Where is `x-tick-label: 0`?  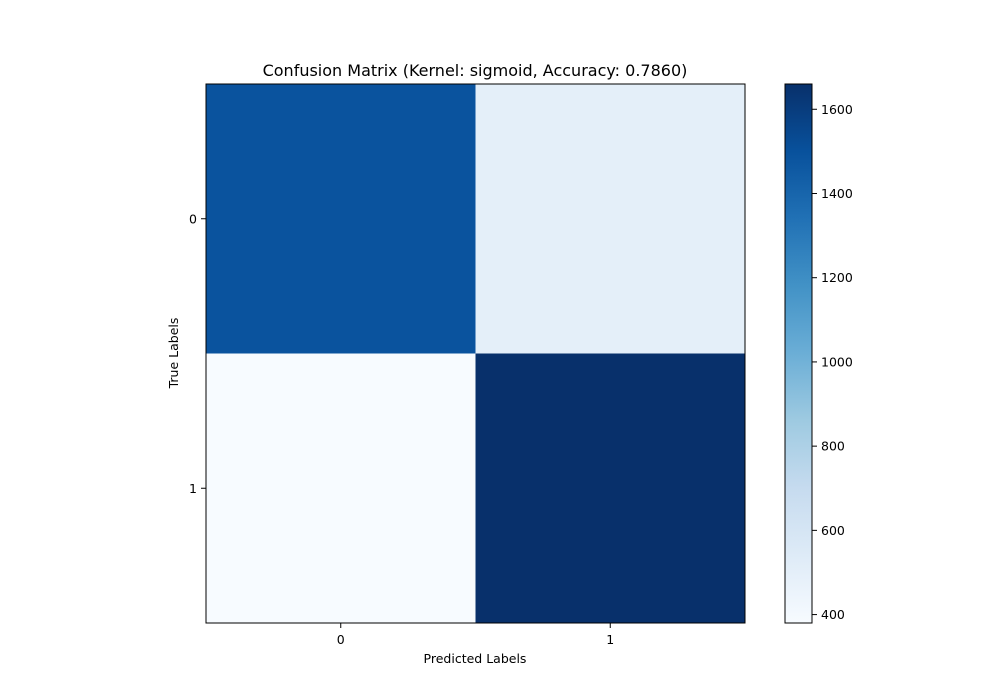
x-tick-label: 0 is located at coordinates (341, 639).